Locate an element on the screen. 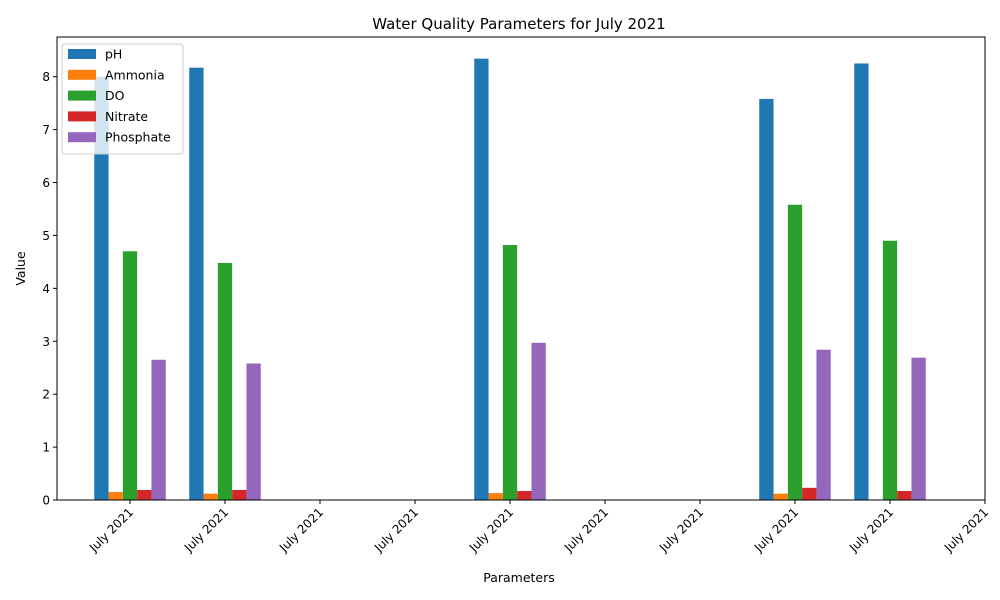  y-tick-label: 1 is located at coordinates (46, 448).